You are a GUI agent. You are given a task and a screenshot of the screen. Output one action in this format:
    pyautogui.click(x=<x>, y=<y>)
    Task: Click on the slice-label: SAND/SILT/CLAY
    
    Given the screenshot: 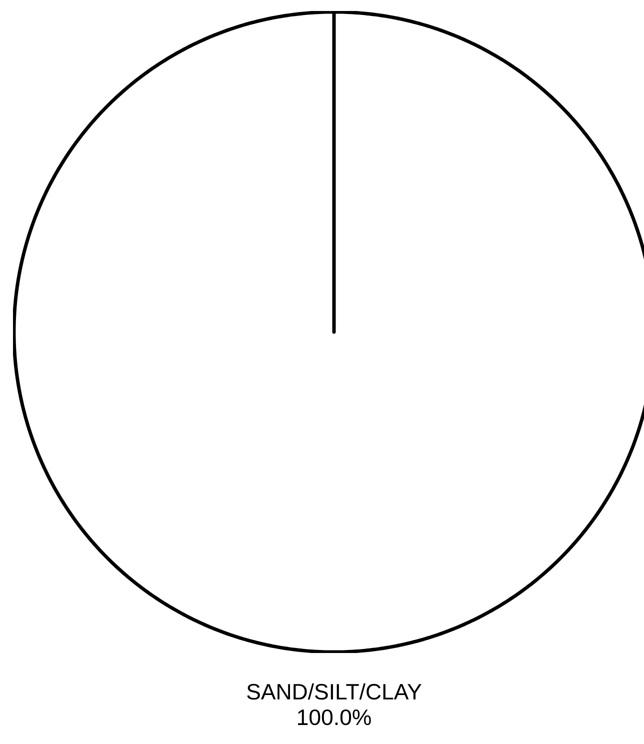 What is the action you would take?
    pyautogui.click(x=334, y=691)
    